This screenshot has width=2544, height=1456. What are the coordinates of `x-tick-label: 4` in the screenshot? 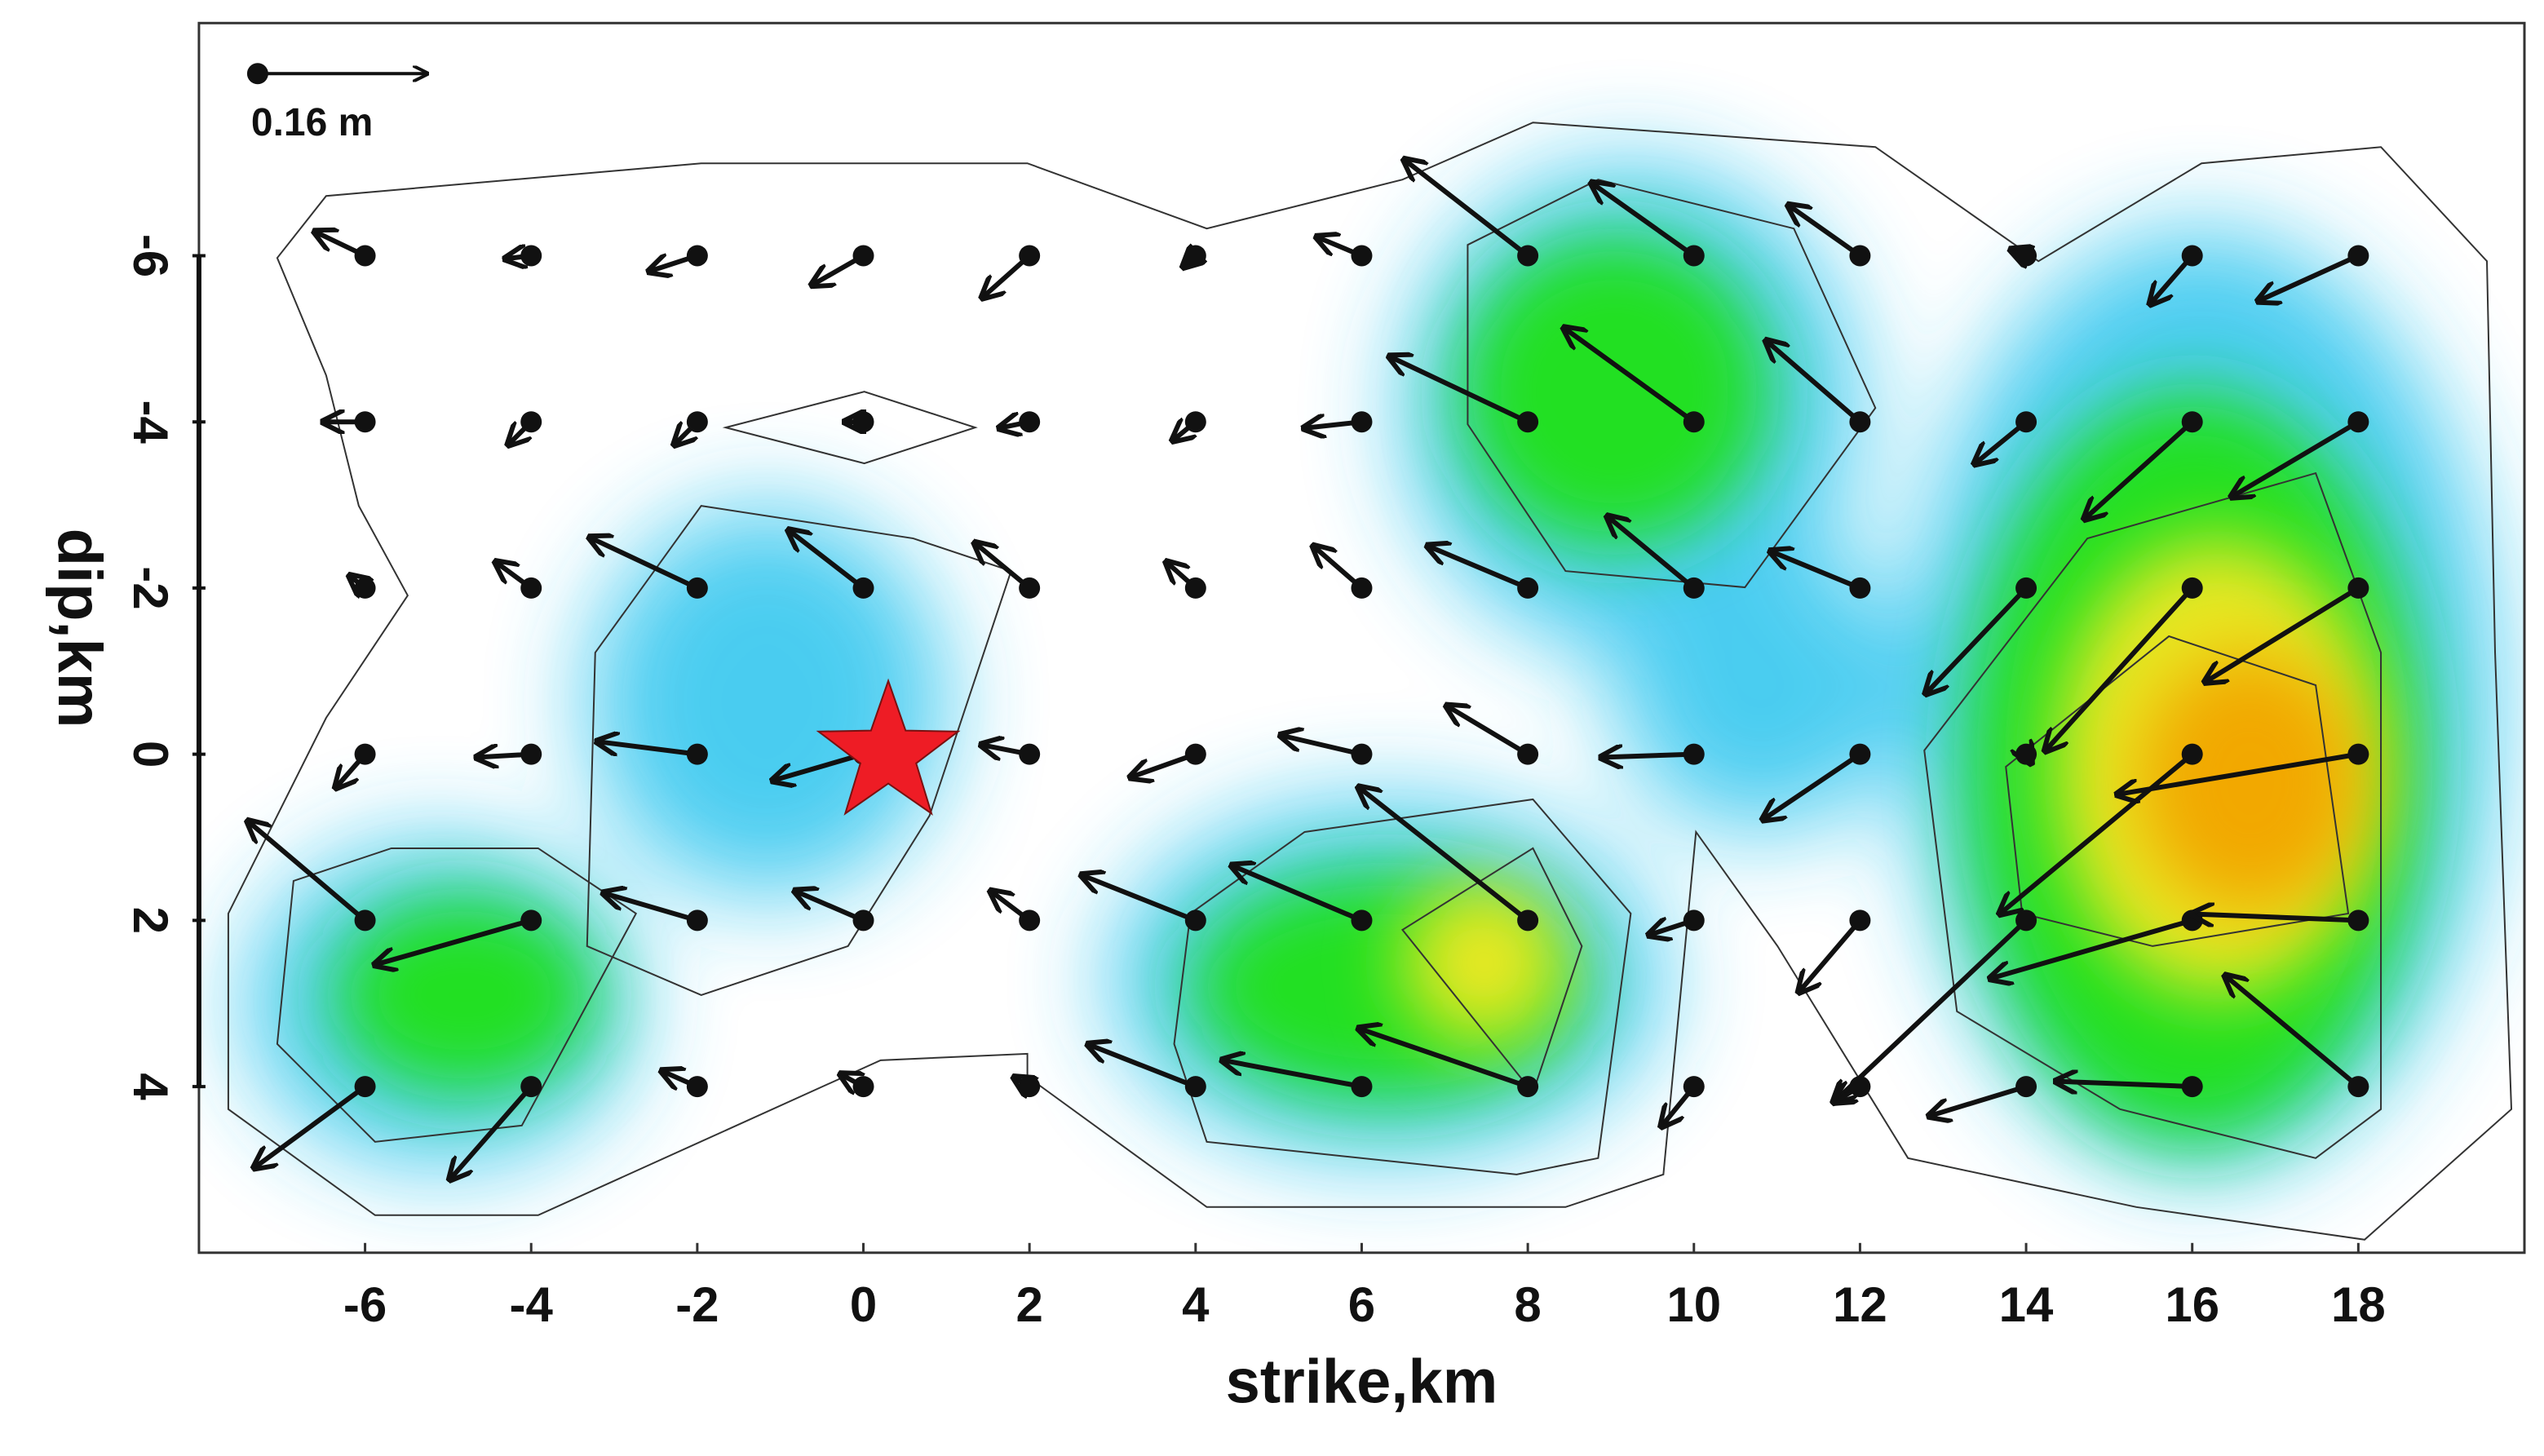 It's located at (1196, 1305).